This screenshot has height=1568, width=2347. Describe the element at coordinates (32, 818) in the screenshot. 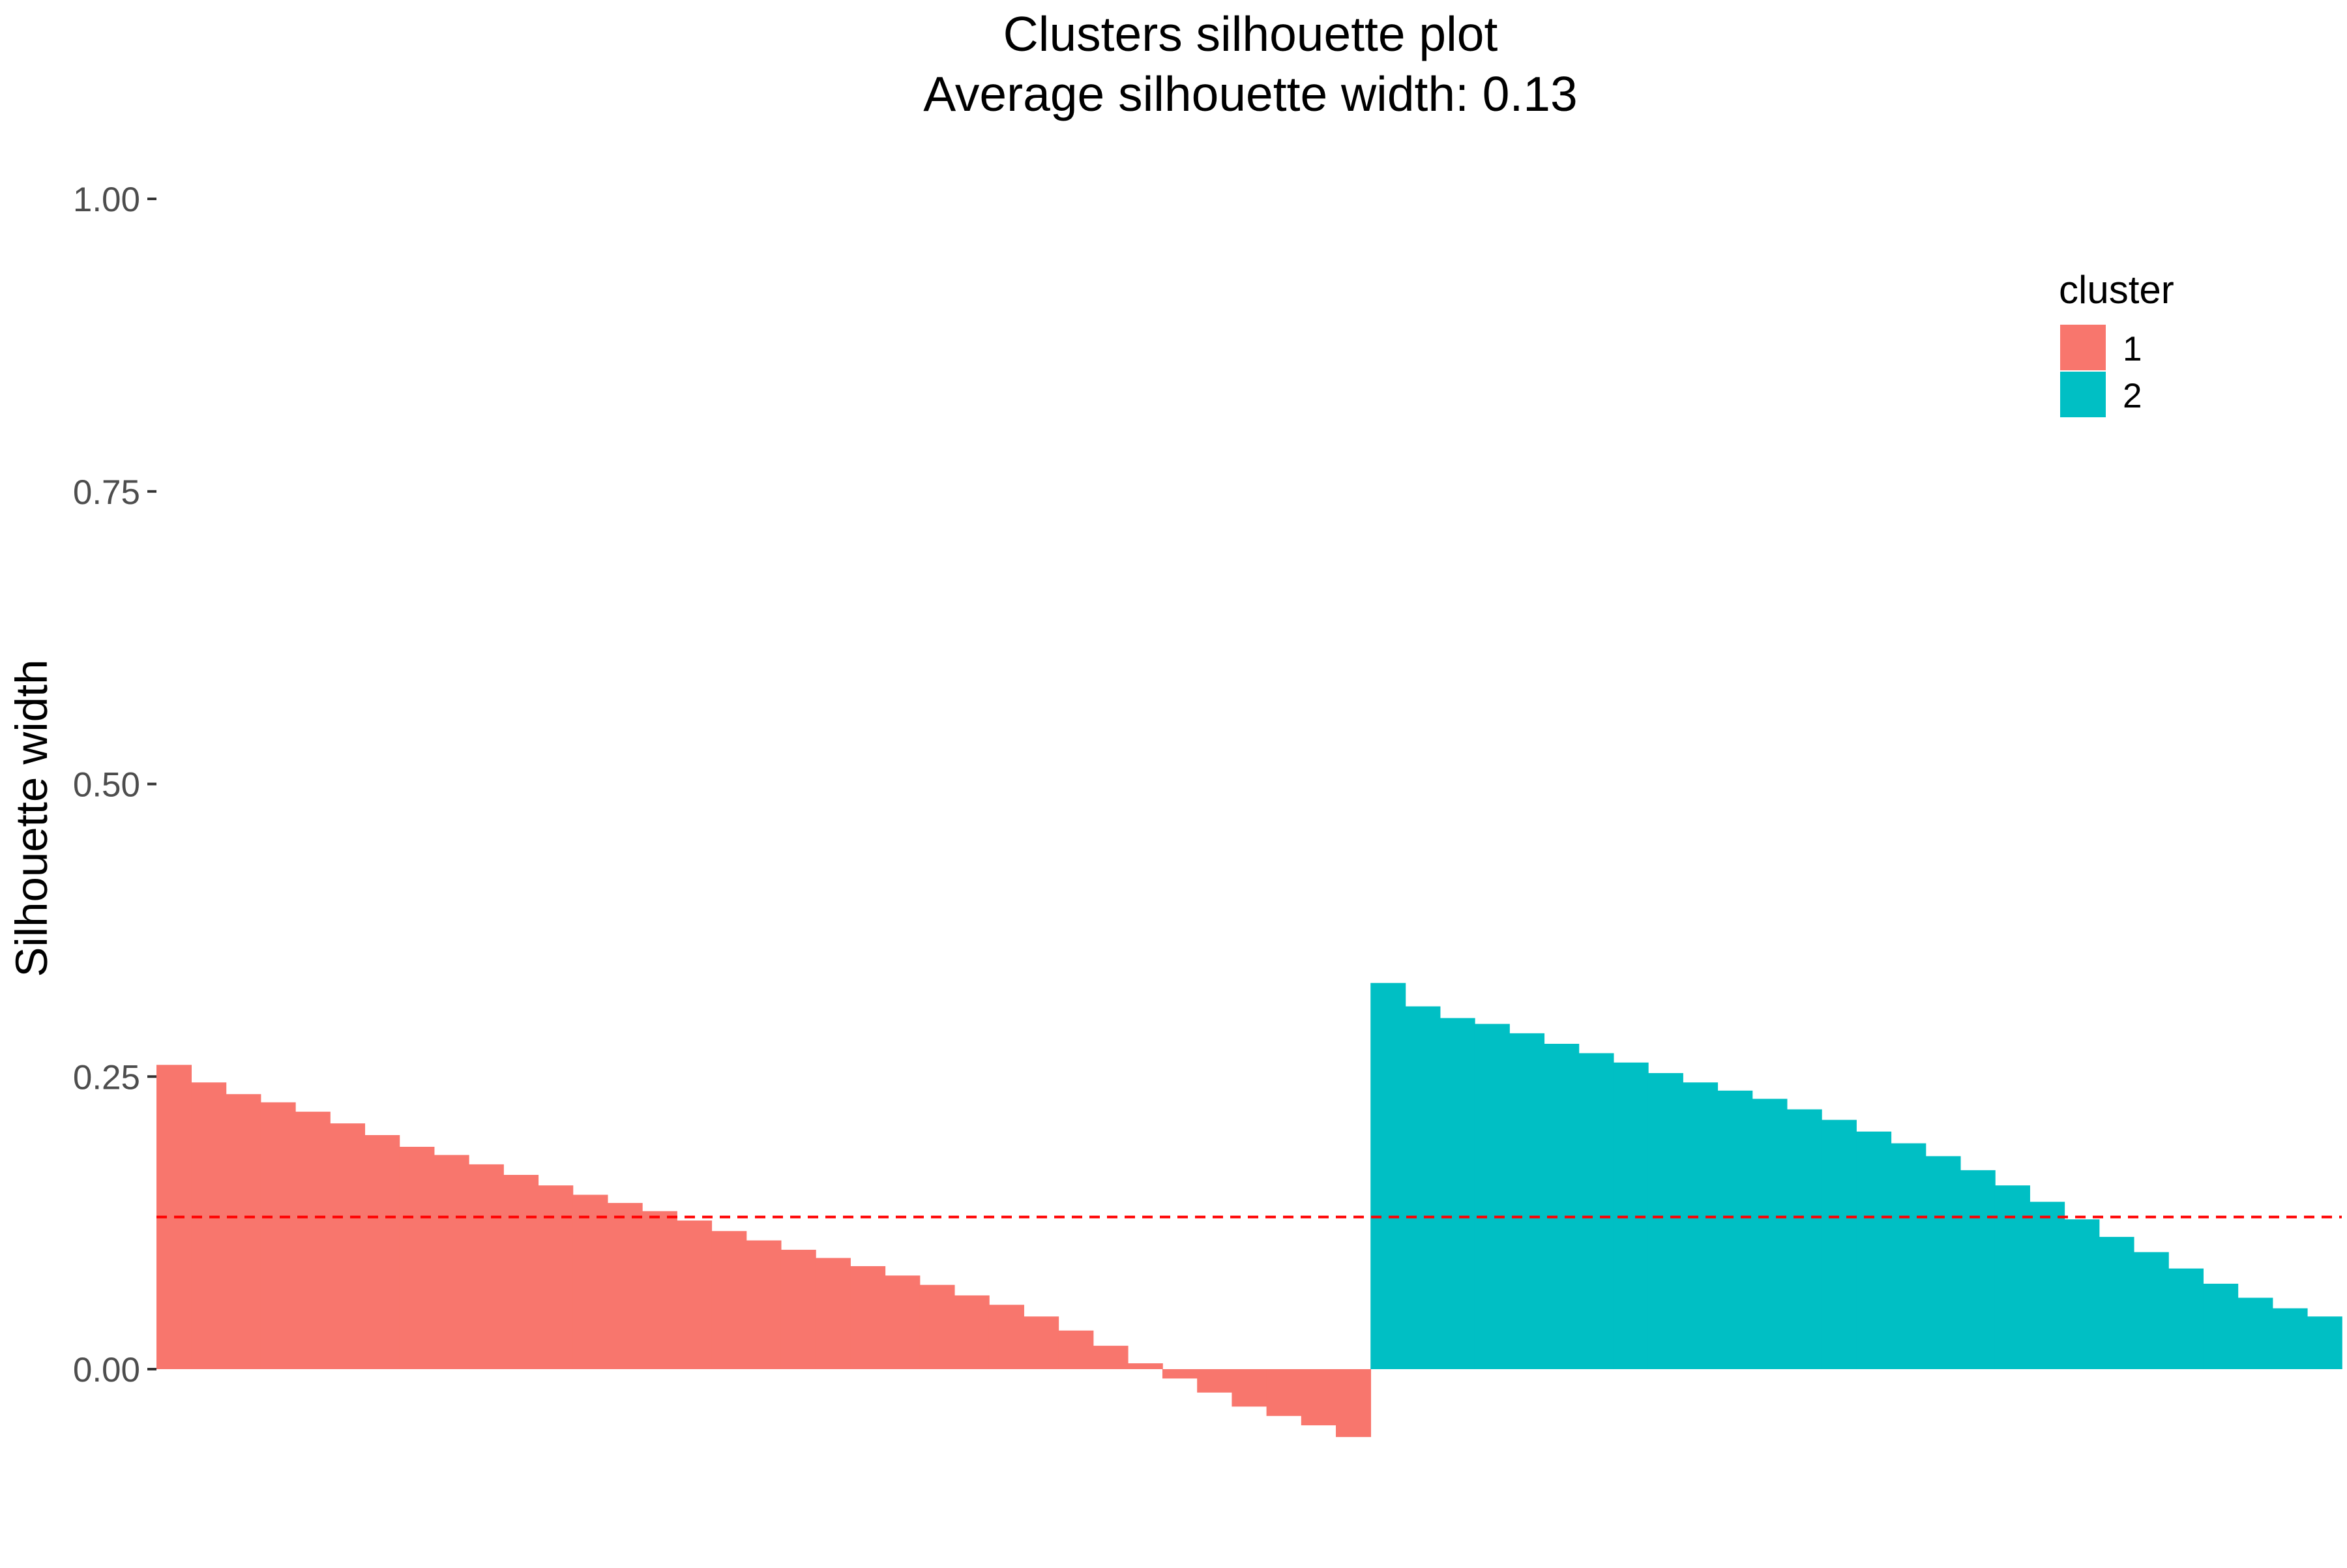

I see `y-axis-title: Silhouette width` at that location.